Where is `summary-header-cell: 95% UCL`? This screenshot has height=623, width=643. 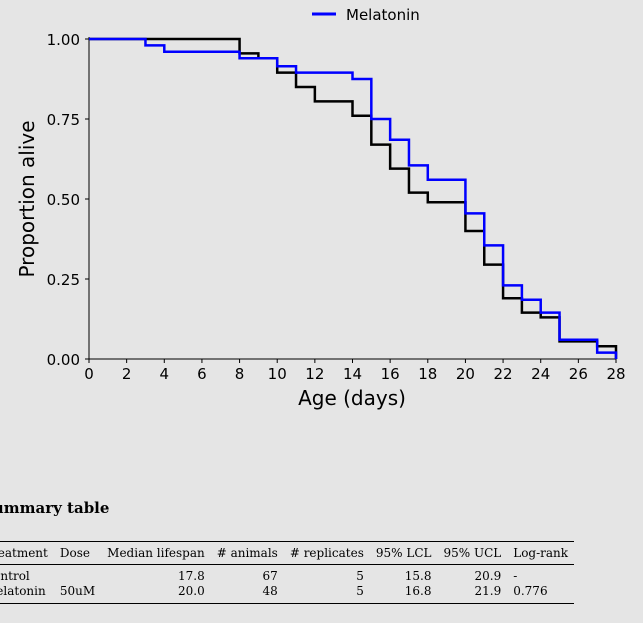
summary-header-cell: 95% UCL is located at coordinates (472, 553).